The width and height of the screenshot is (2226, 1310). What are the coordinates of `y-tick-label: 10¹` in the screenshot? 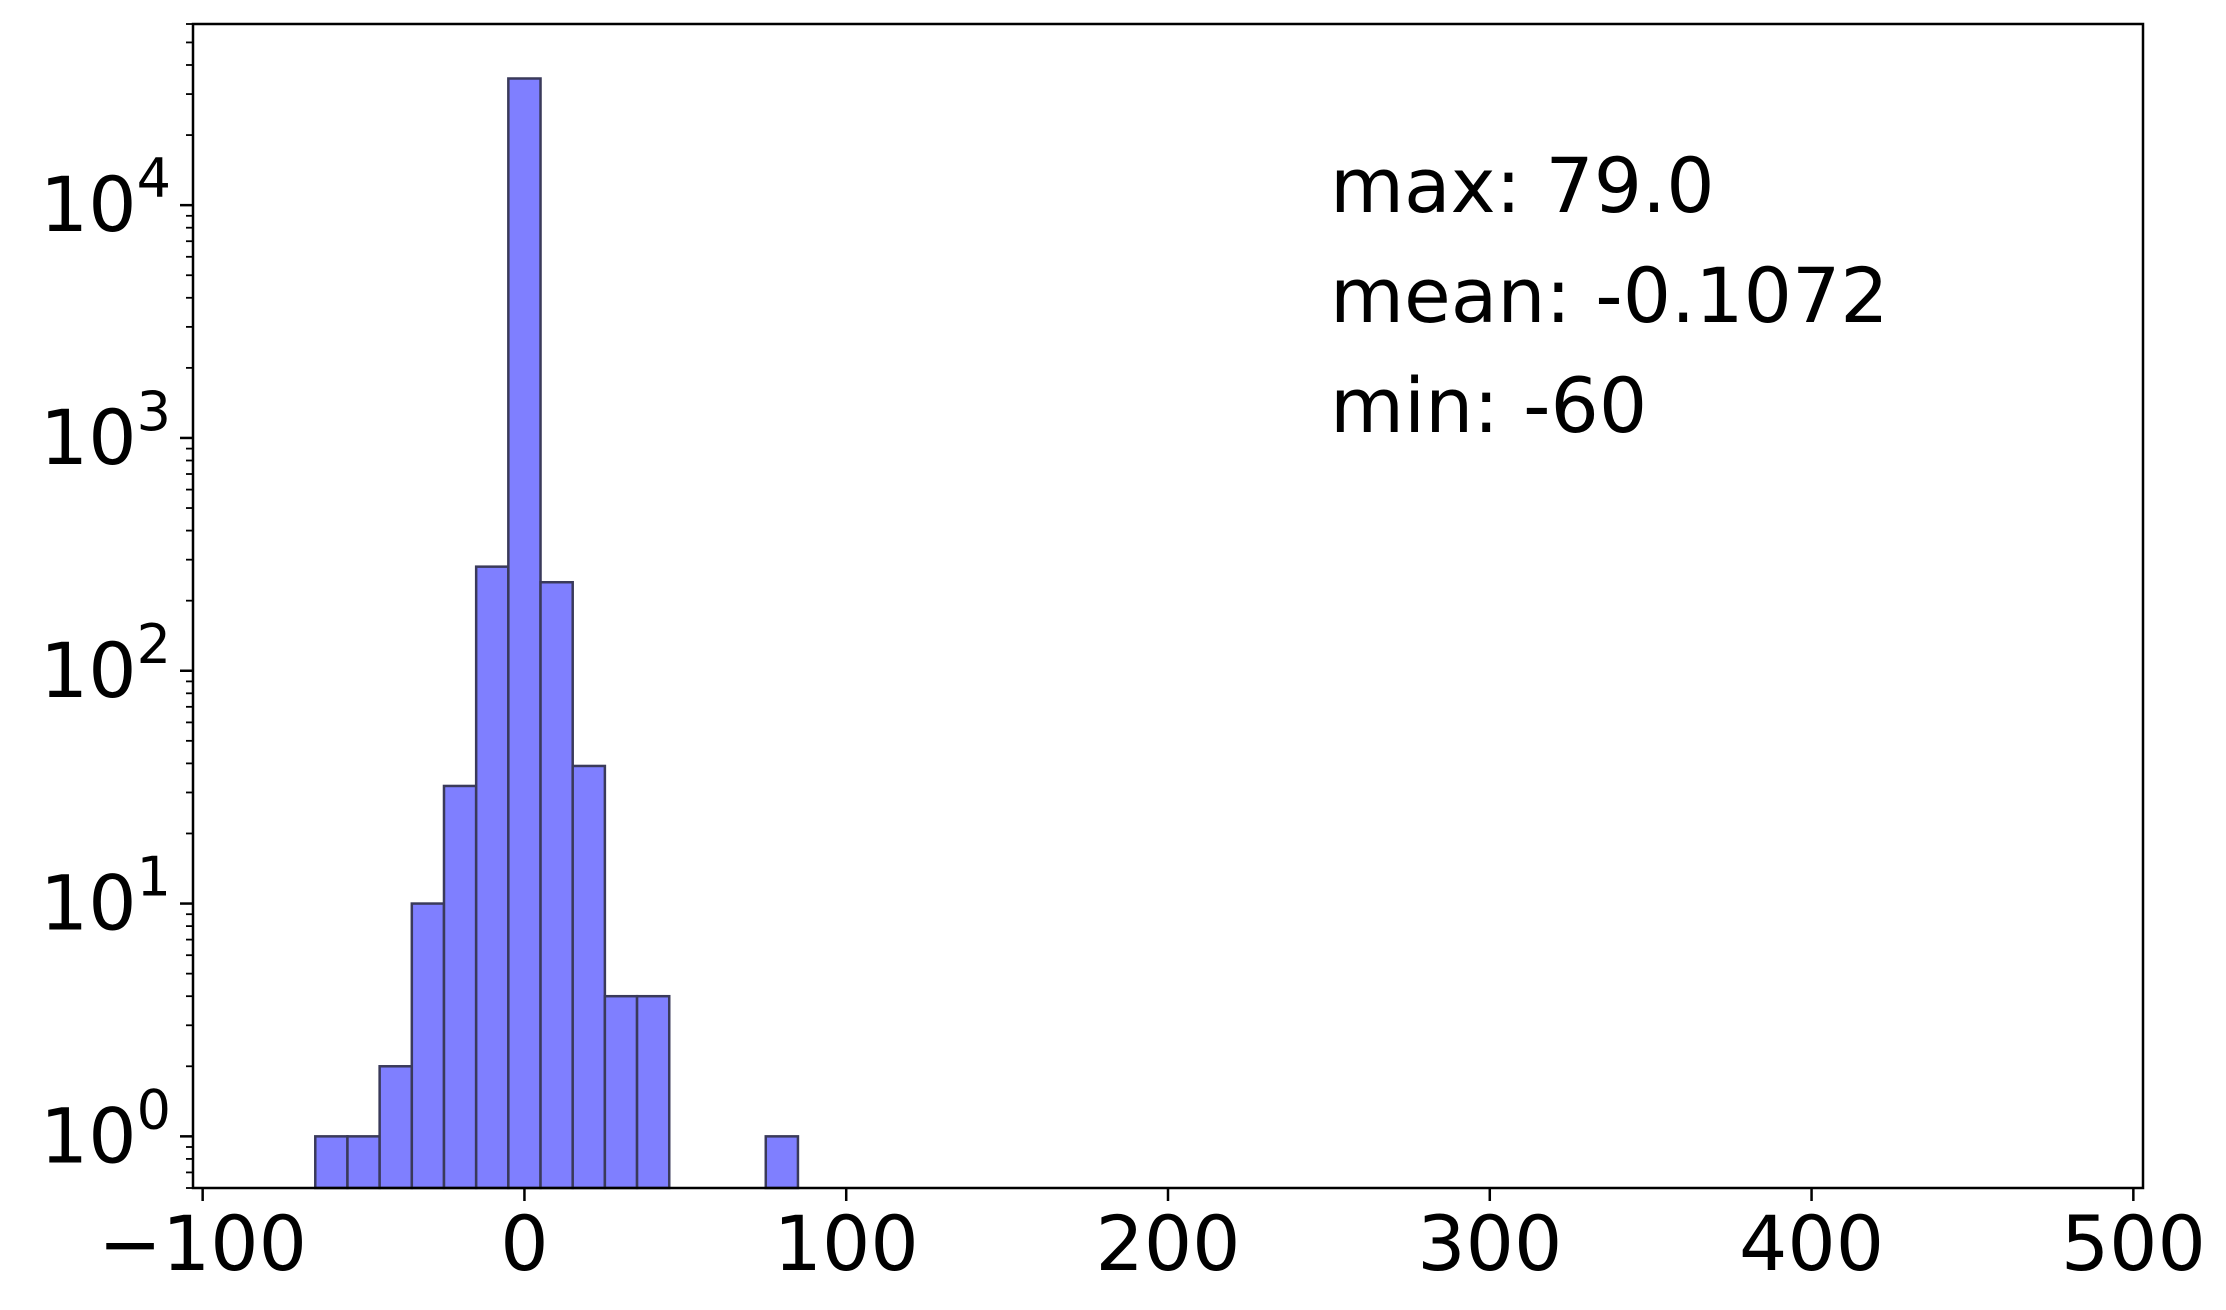 It's located at (105, 897).